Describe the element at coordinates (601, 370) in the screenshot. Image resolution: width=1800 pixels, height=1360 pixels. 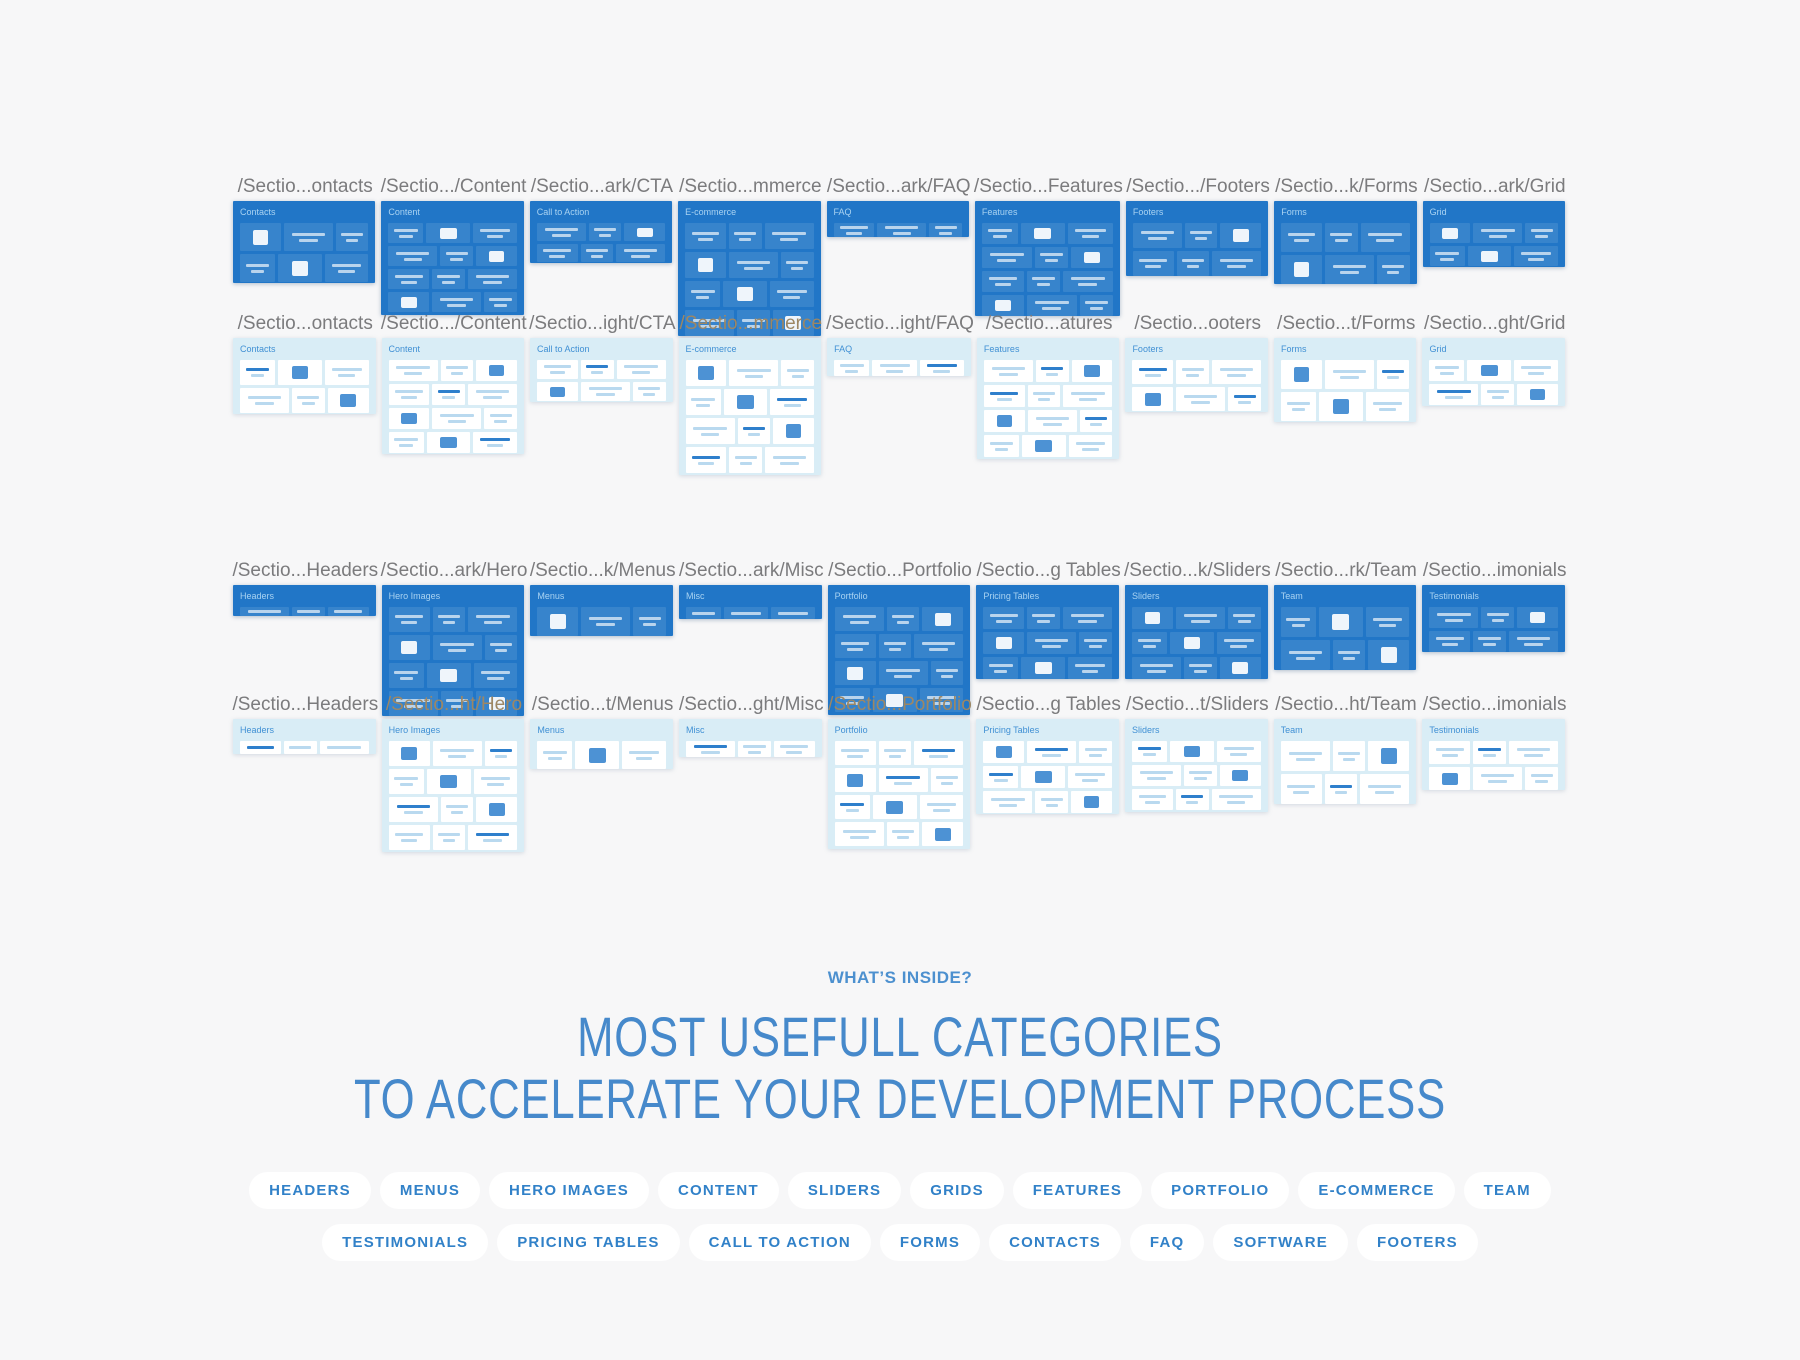
I see `section-thumbnail-light-call-to-action: Call to Action` at that location.